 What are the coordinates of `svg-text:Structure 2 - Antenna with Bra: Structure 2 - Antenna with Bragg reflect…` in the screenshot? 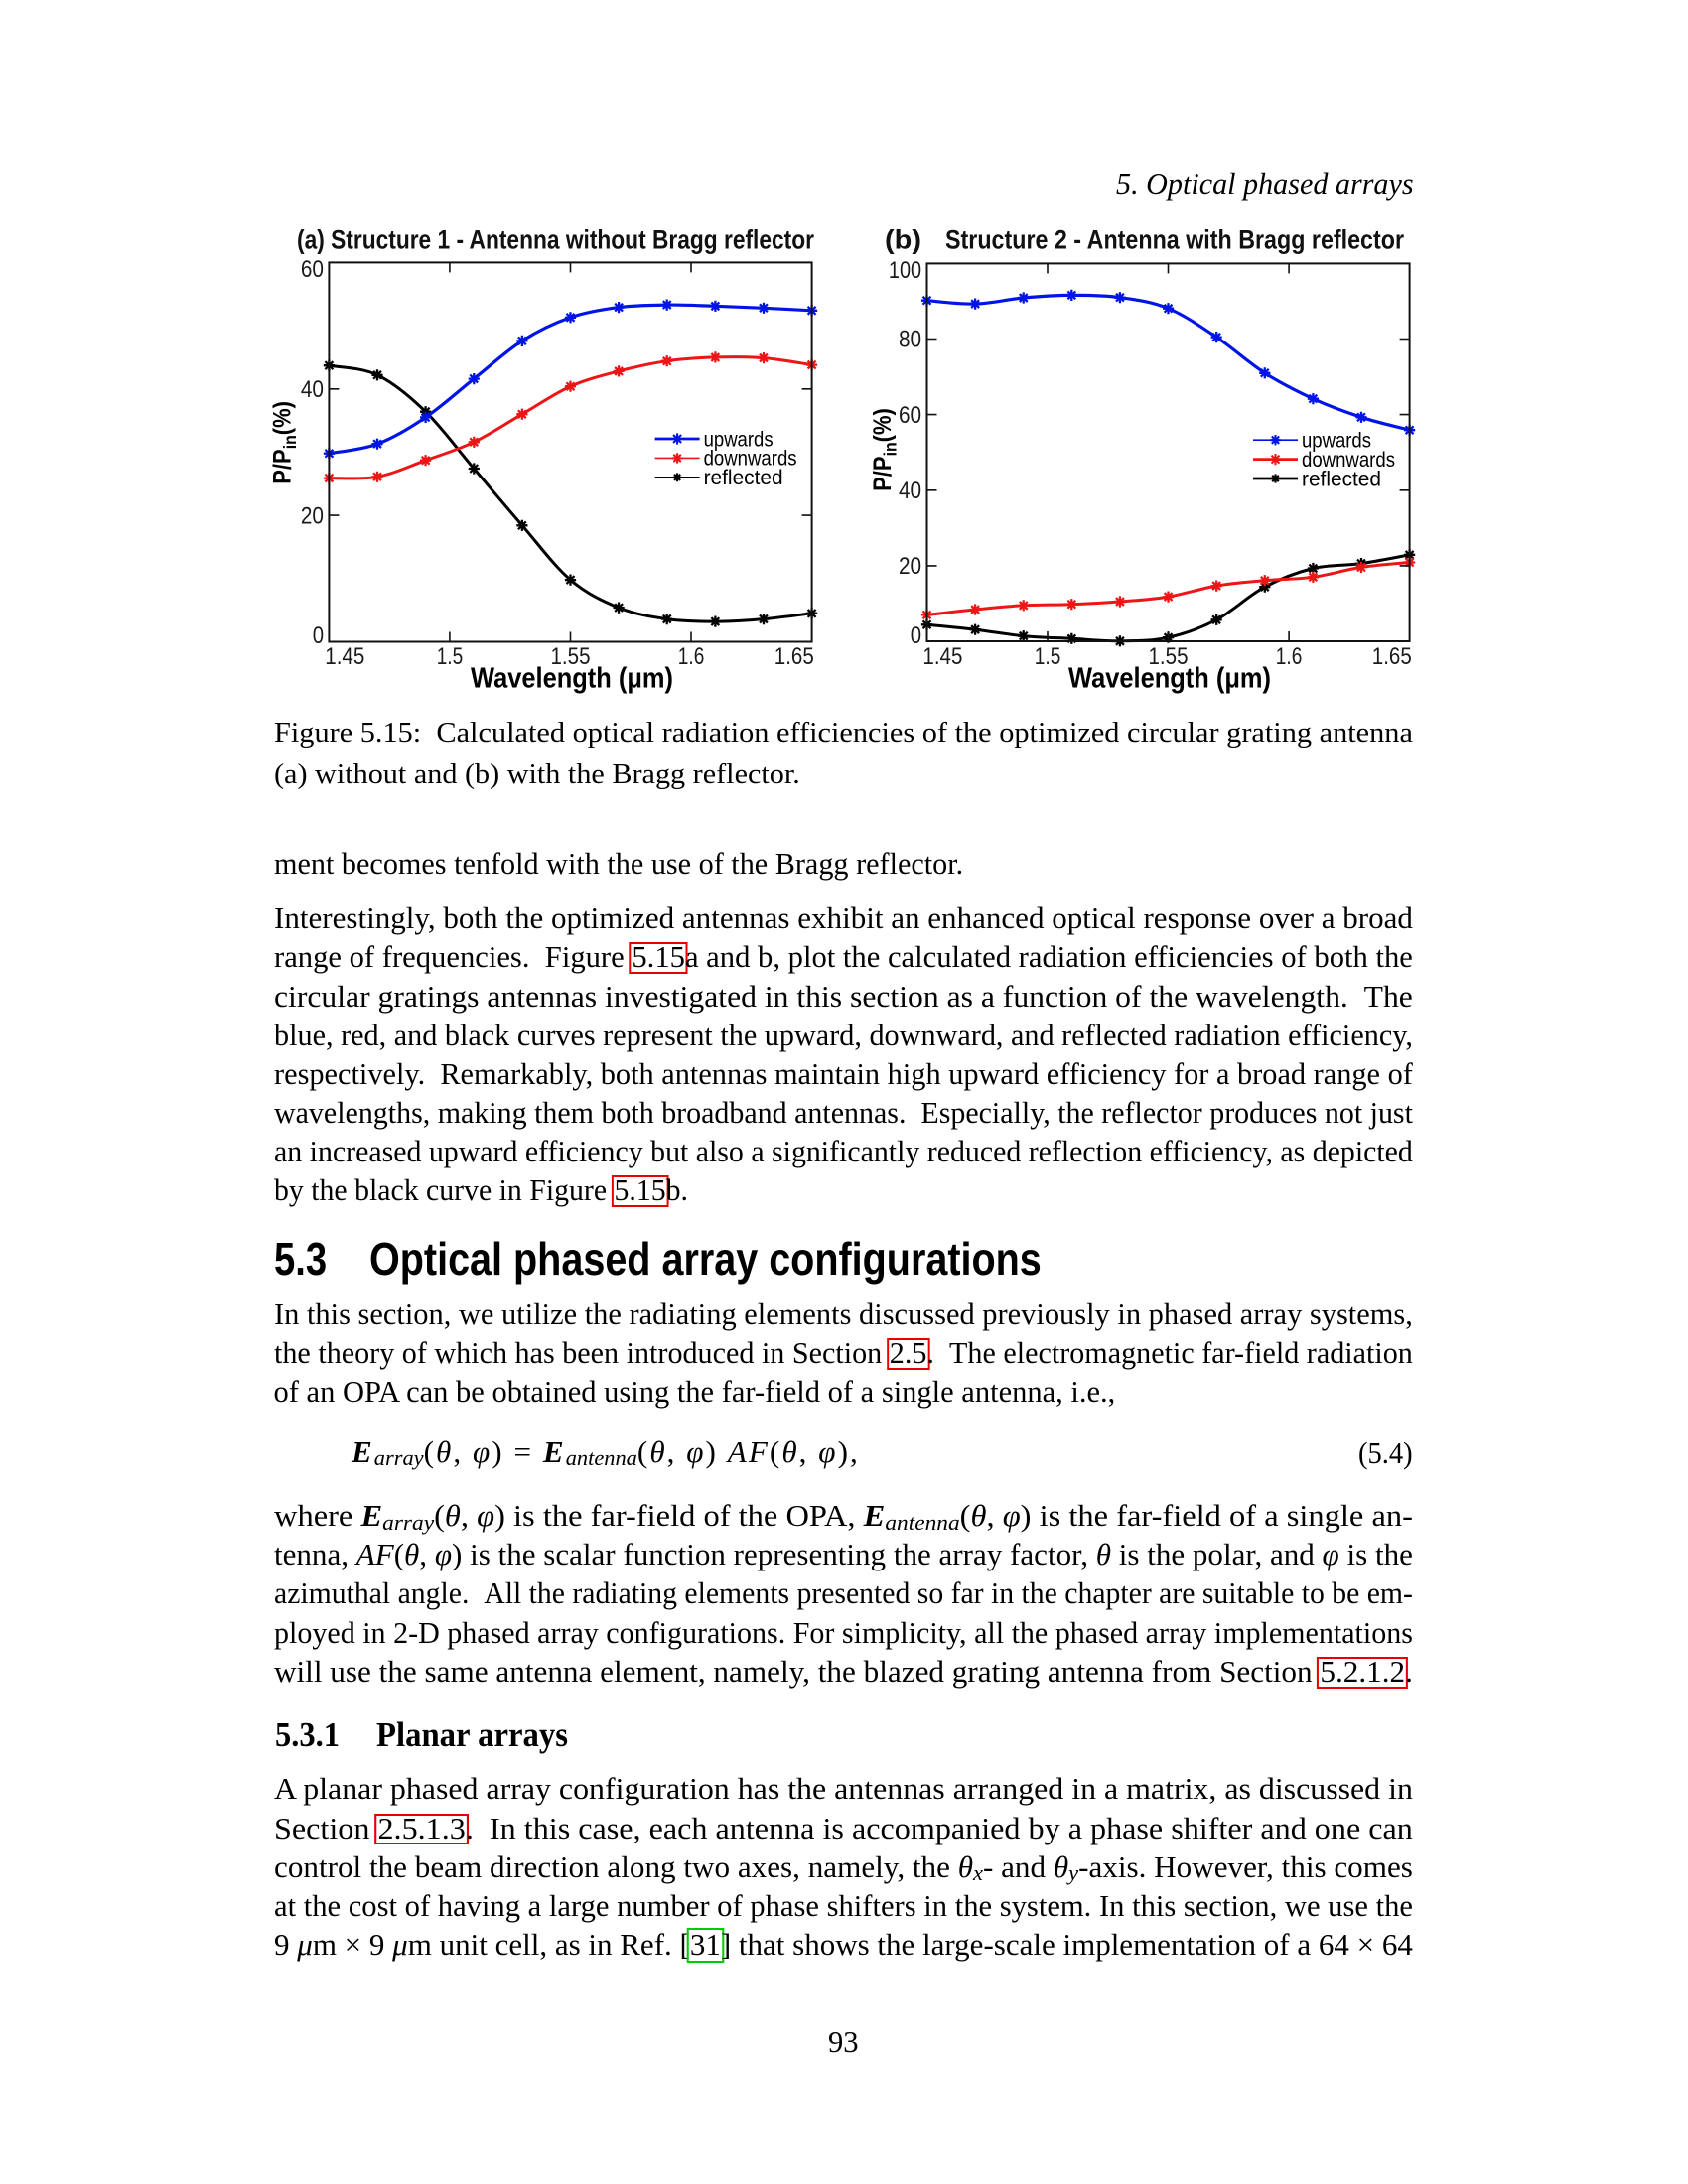 It's located at (1174, 240).